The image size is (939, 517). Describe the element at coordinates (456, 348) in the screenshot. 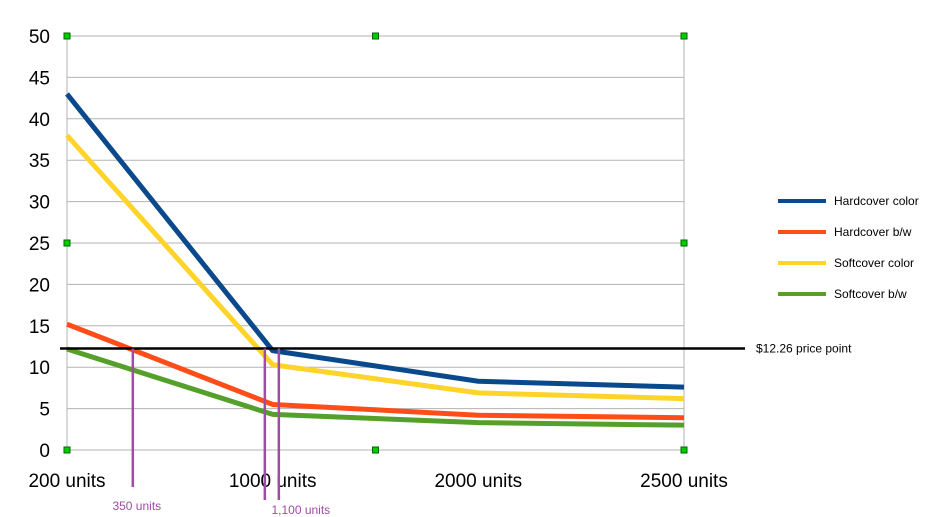

I see `price-point-line: $12.26 price point` at that location.